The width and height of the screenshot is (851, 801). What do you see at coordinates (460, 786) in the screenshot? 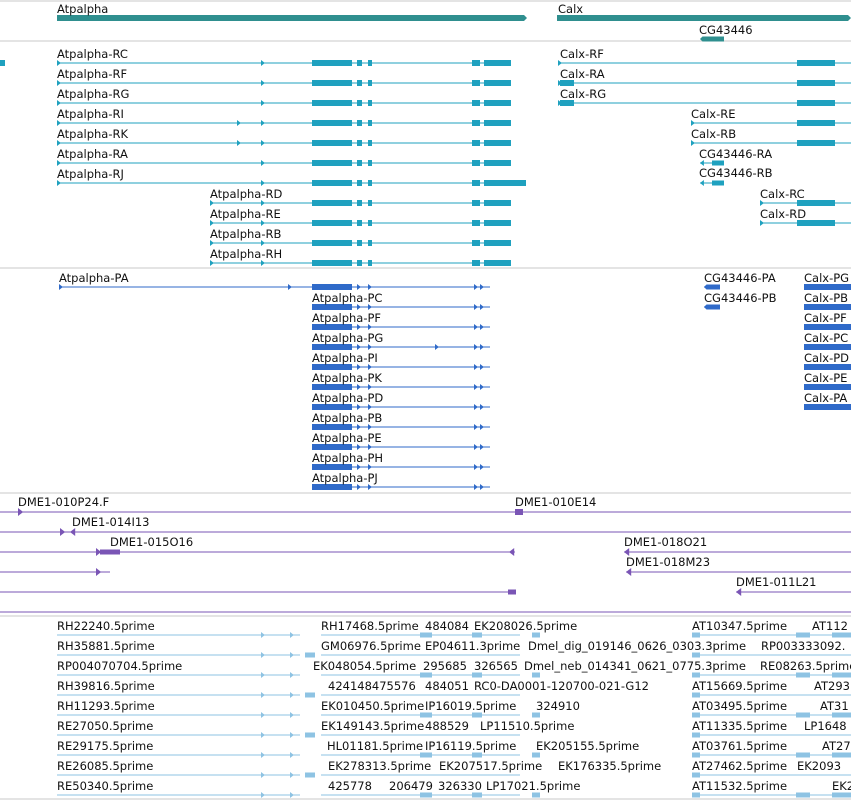
I see `est-label: 326330` at bounding box center [460, 786].